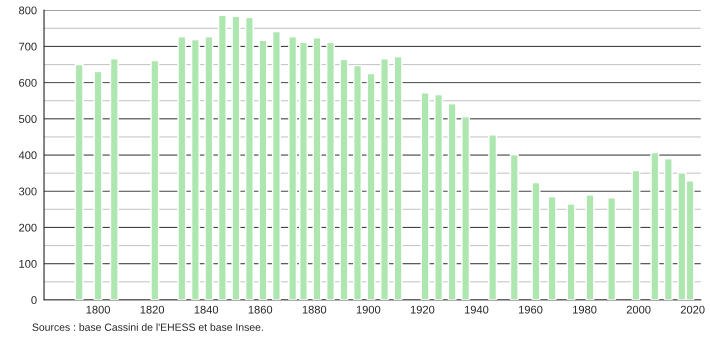 The image size is (710, 340). What do you see at coordinates (206, 310) in the screenshot?
I see `x-tick-label: 1840` at bounding box center [206, 310].